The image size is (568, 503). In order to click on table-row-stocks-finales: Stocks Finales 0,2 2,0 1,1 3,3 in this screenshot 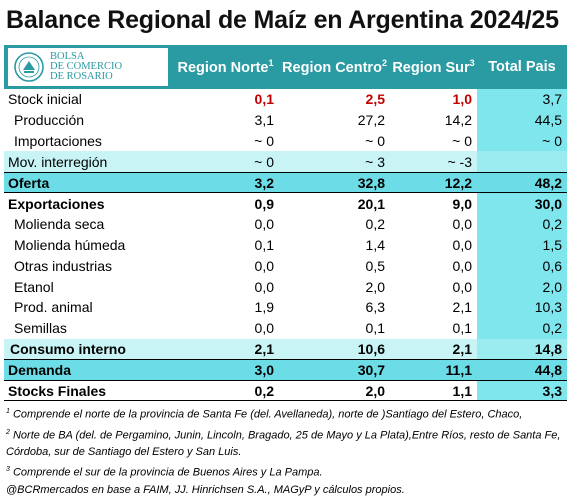, I will do `click(285, 391)`.